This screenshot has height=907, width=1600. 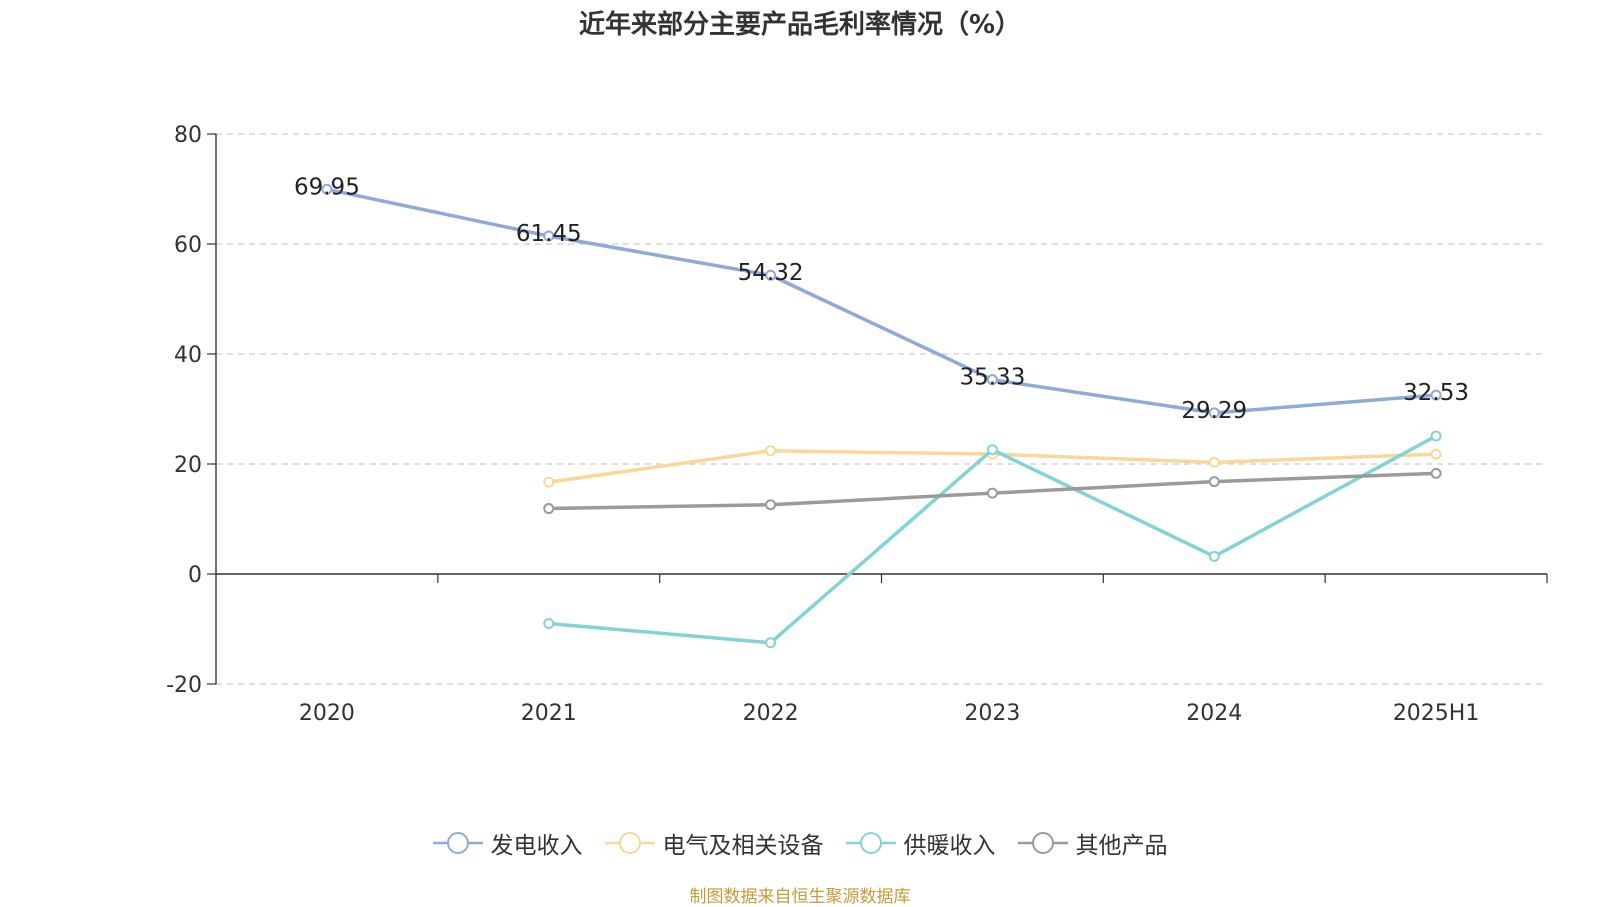 What do you see at coordinates (188, 245) in the screenshot?
I see `y-tick-label: 60` at bounding box center [188, 245].